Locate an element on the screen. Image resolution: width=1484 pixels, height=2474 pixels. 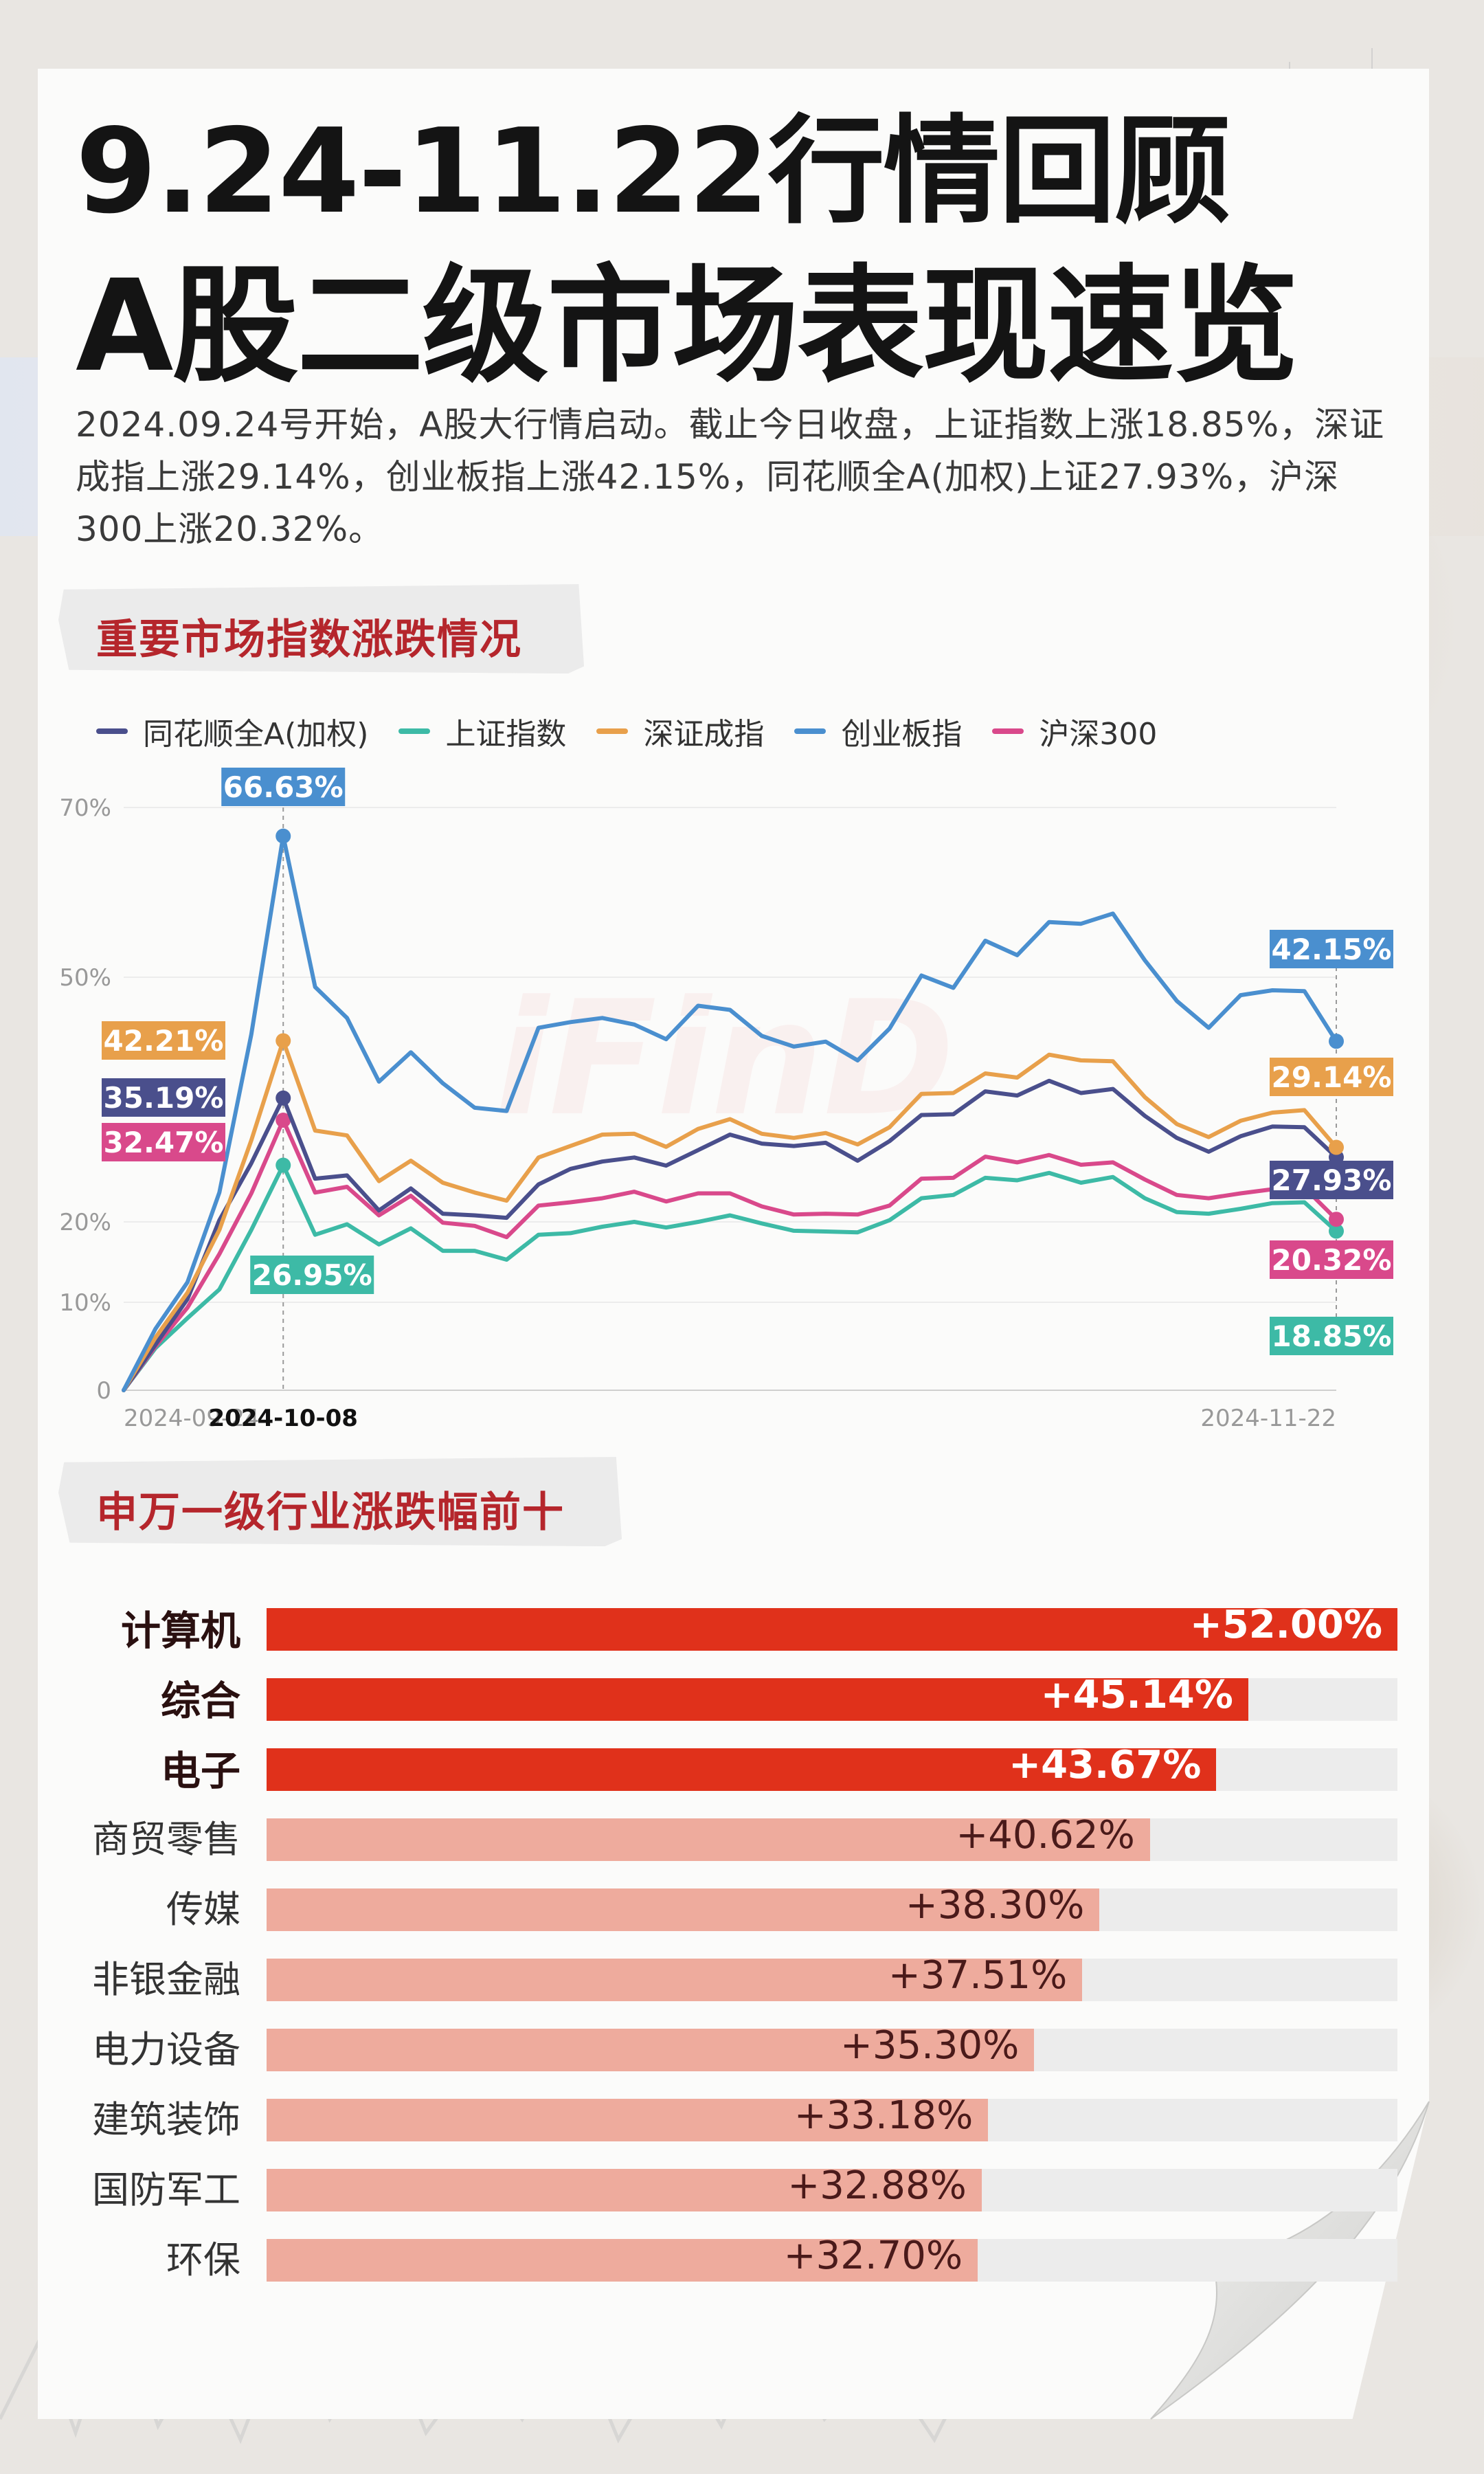
end-label-tonghuashun-box is located at coordinates (1331, 1180).